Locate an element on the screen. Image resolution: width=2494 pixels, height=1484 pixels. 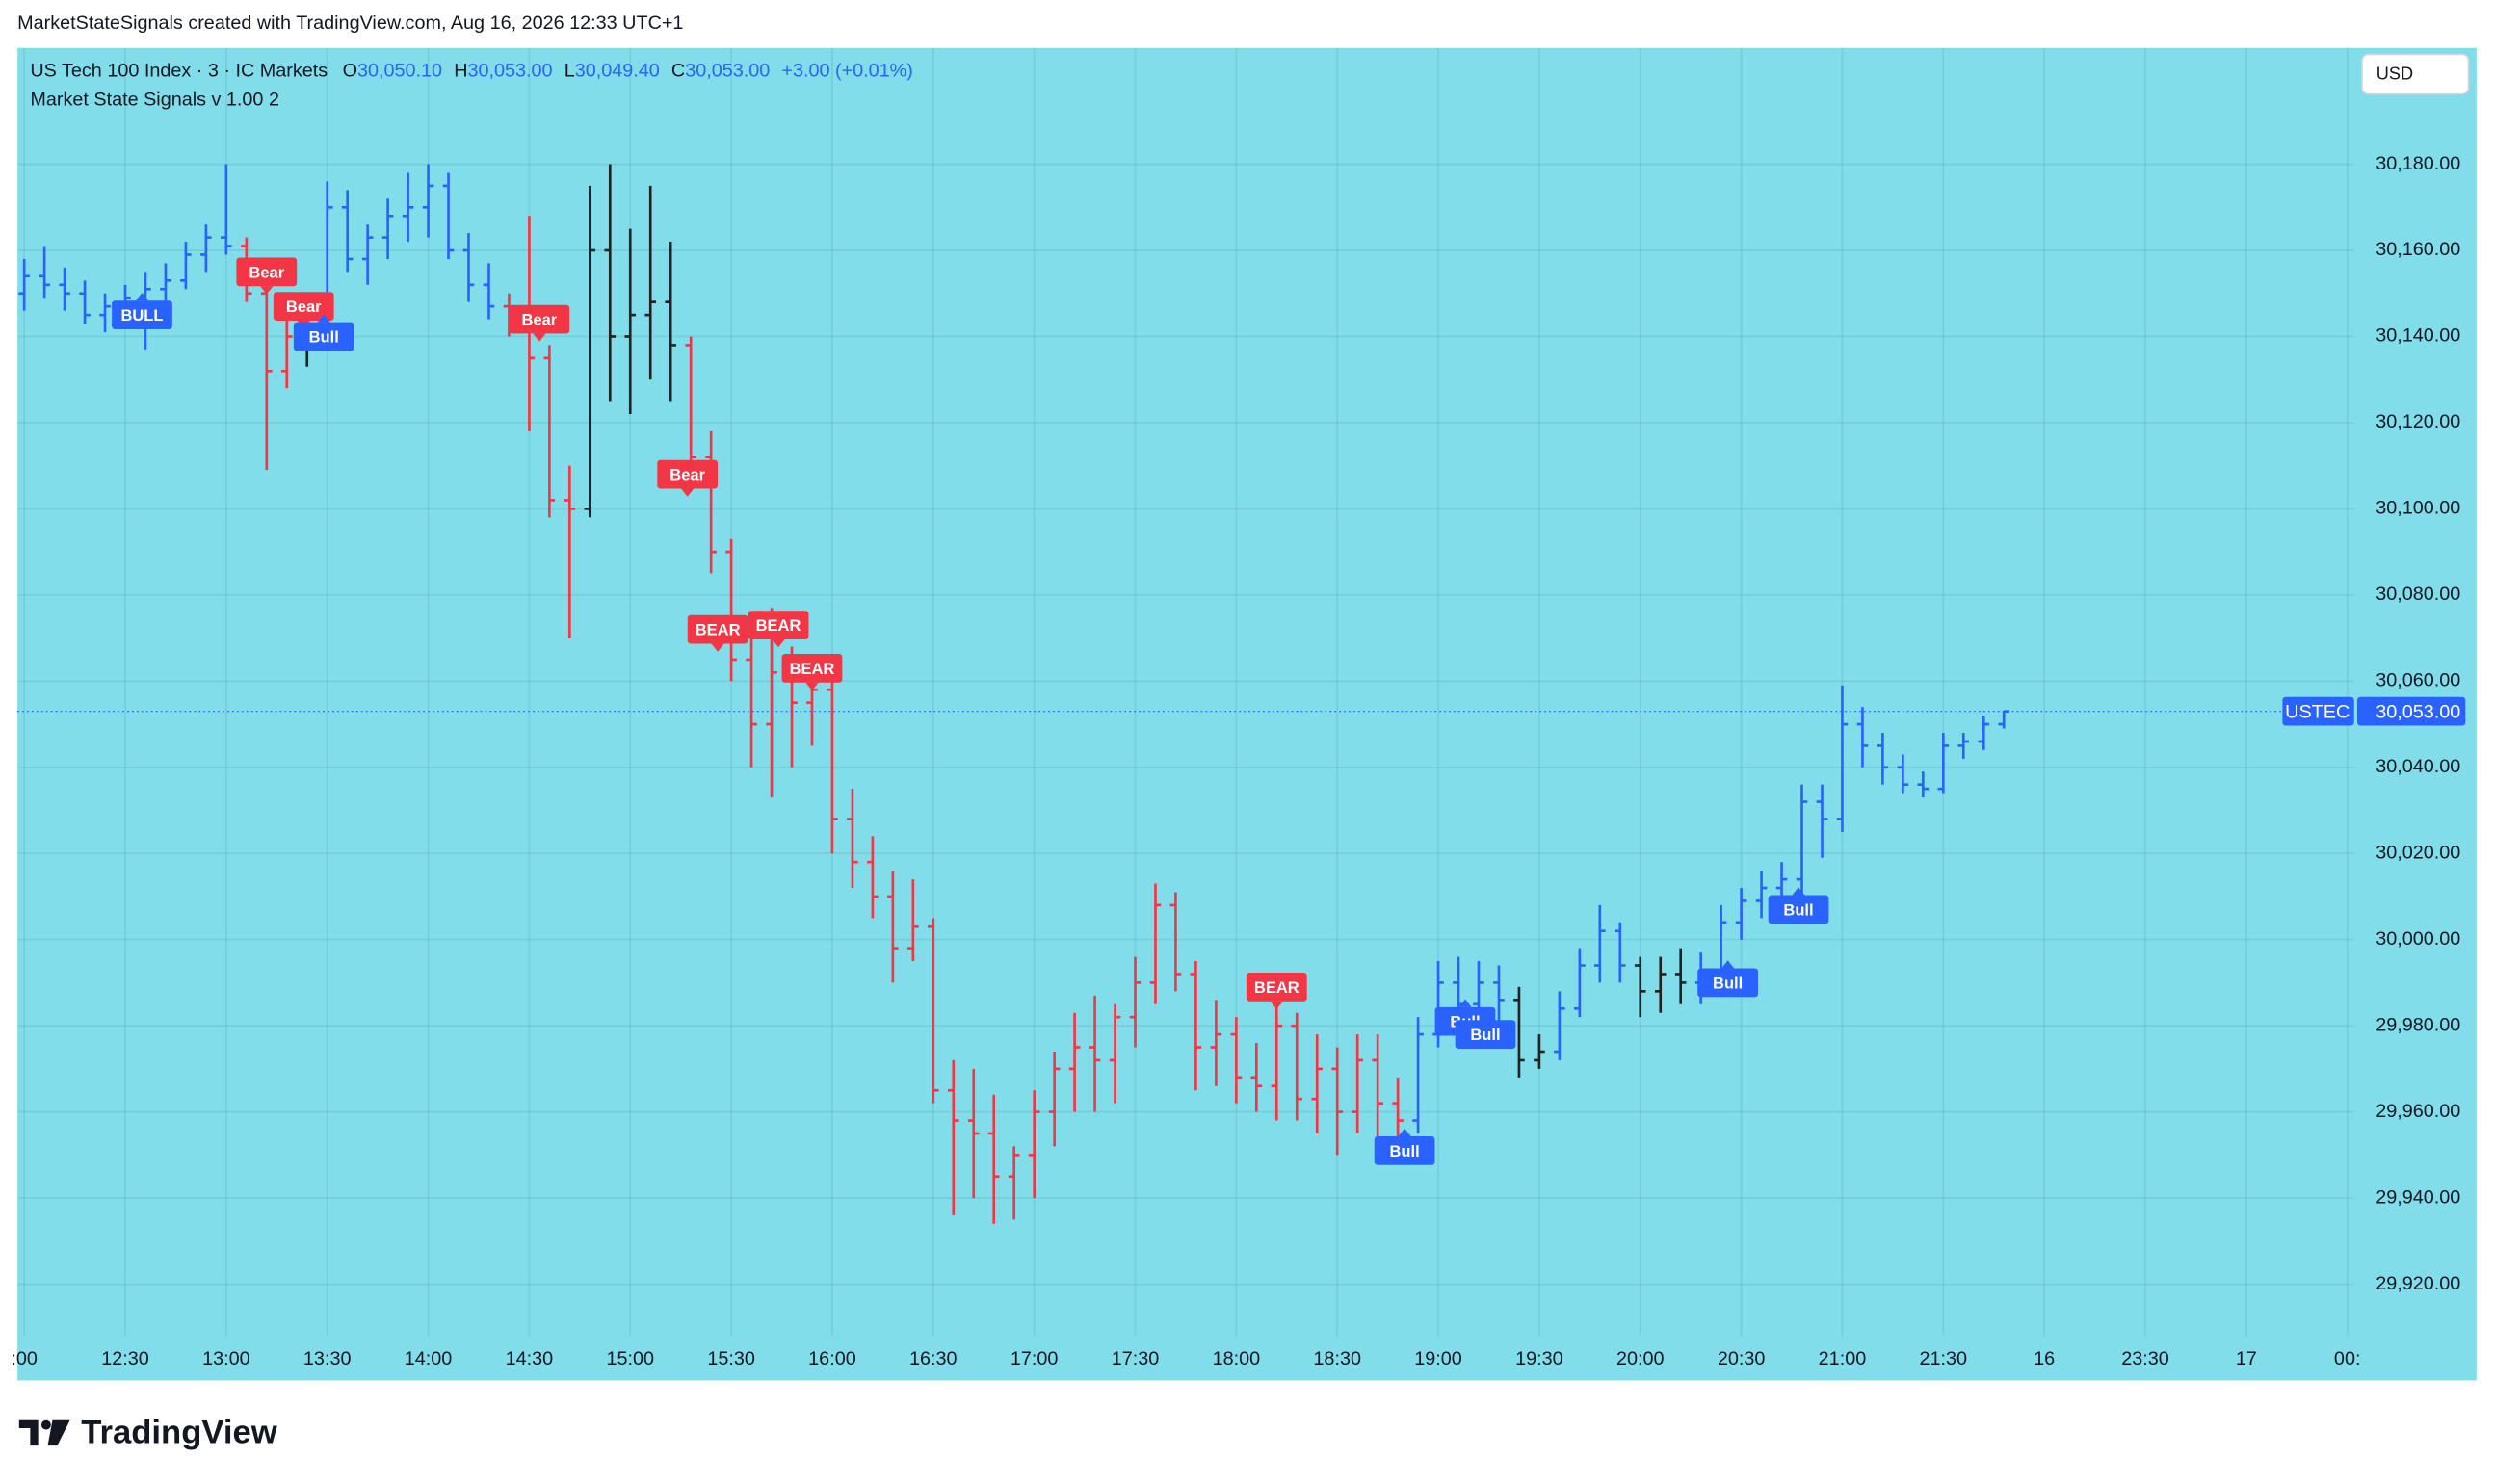
signal-text: BULL is located at coordinates (141, 316).